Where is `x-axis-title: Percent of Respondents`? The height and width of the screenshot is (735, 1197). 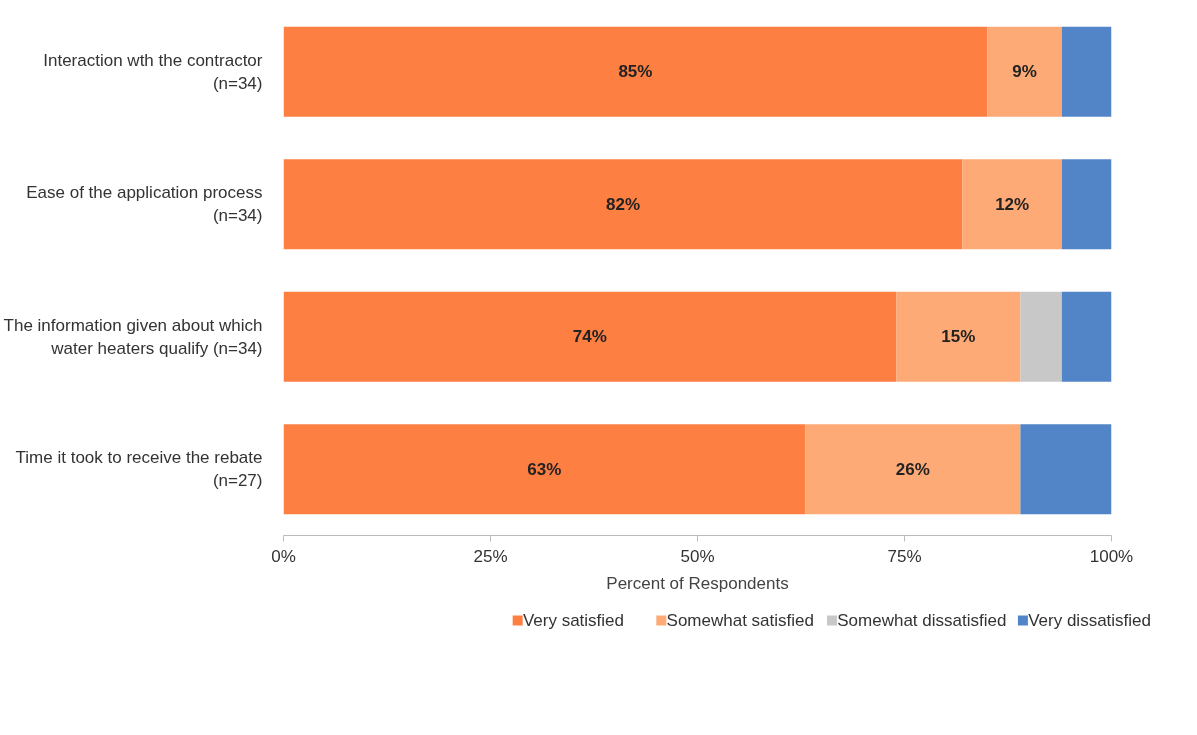
x-axis-title: Percent of Respondents is located at coordinates (697, 583).